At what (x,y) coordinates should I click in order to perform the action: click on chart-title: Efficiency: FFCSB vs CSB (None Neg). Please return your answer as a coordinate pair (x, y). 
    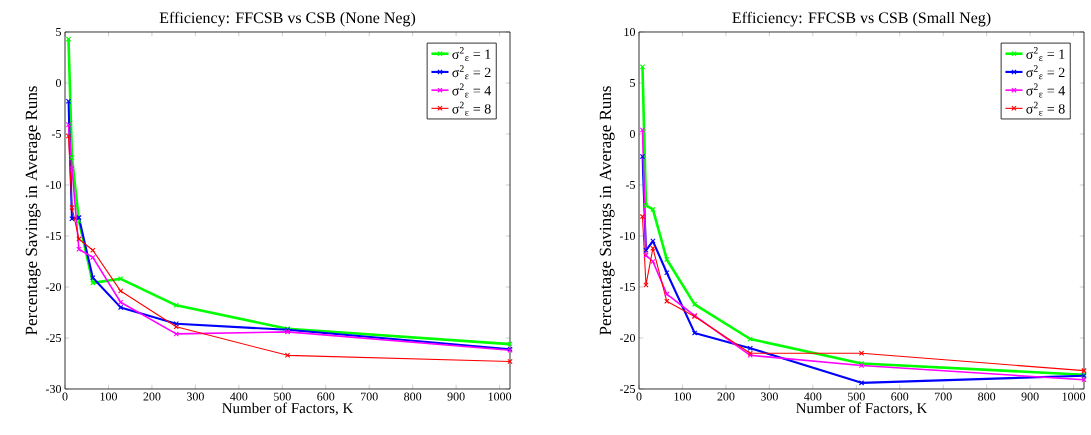
    Looking at the image, I should click on (287, 19).